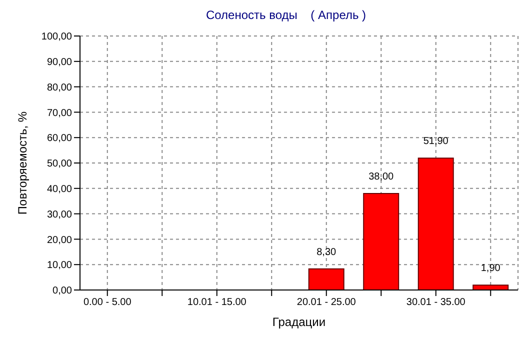 The width and height of the screenshot is (532, 343). Describe the element at coordinates (59, 88) in the screenshot. I see `y-tick-label: 80,00` at that location.